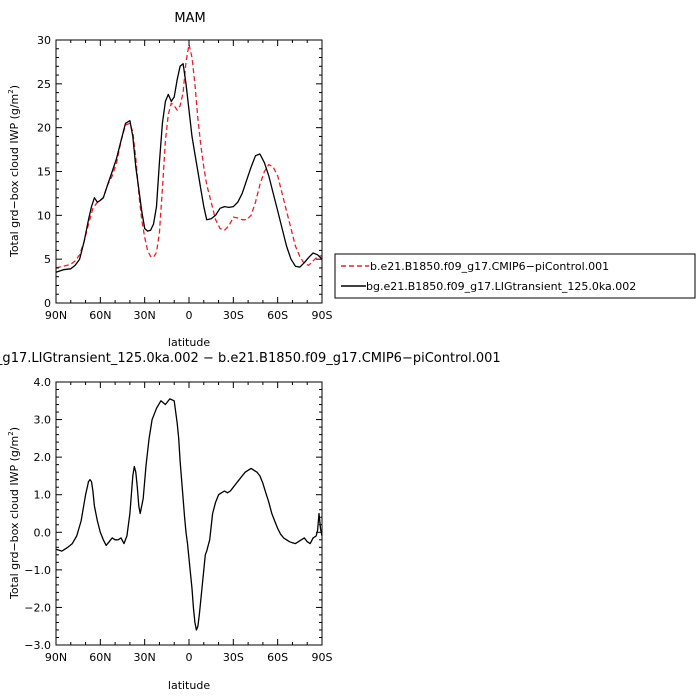 The image size is (700, 700). Describe the element at coordinates (43, 532) in the screenshot. I see `bottom-panel-ytick-label: 0.0` at that location.